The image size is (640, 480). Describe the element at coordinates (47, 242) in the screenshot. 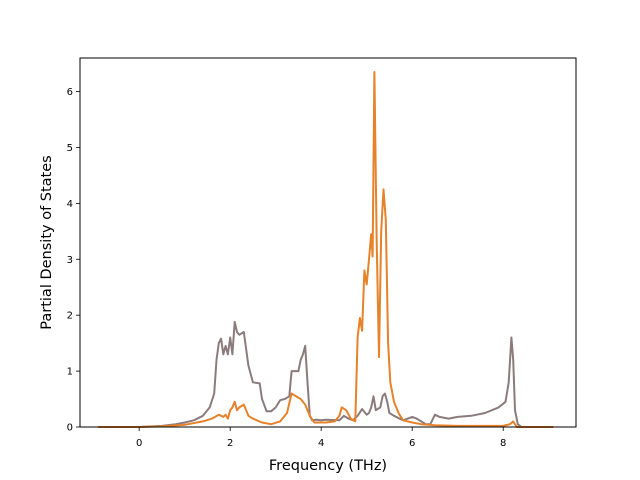

I see `y-axis-title: Partial Density of States` at that location.